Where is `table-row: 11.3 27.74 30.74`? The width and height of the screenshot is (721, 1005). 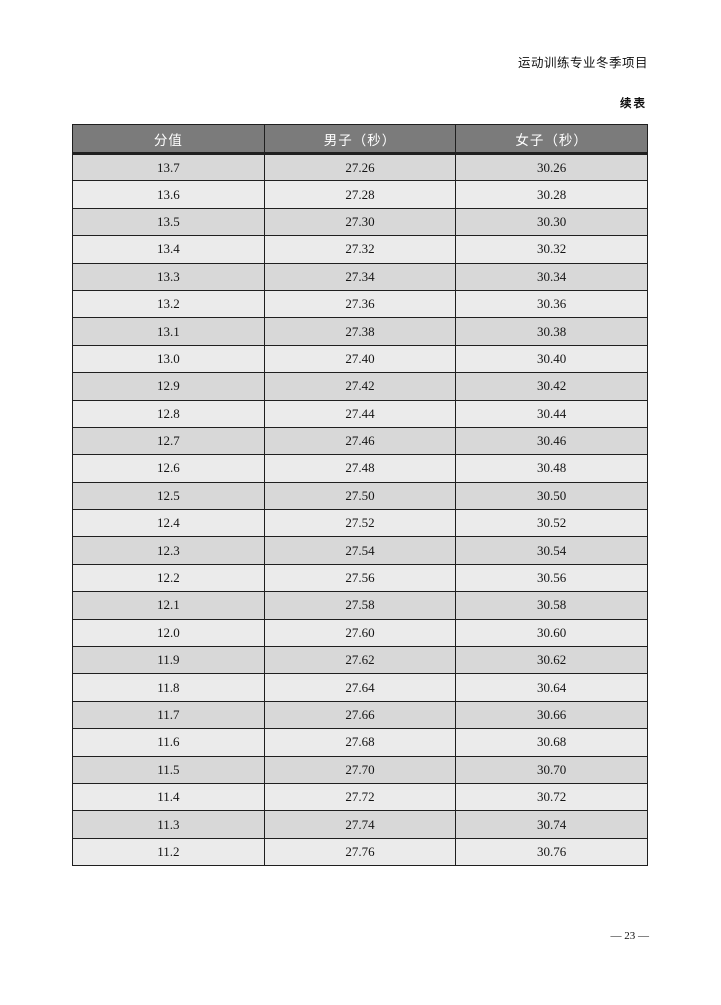 table-row: 11.3 27.74 30.74 is located at coordinates (360, 824).